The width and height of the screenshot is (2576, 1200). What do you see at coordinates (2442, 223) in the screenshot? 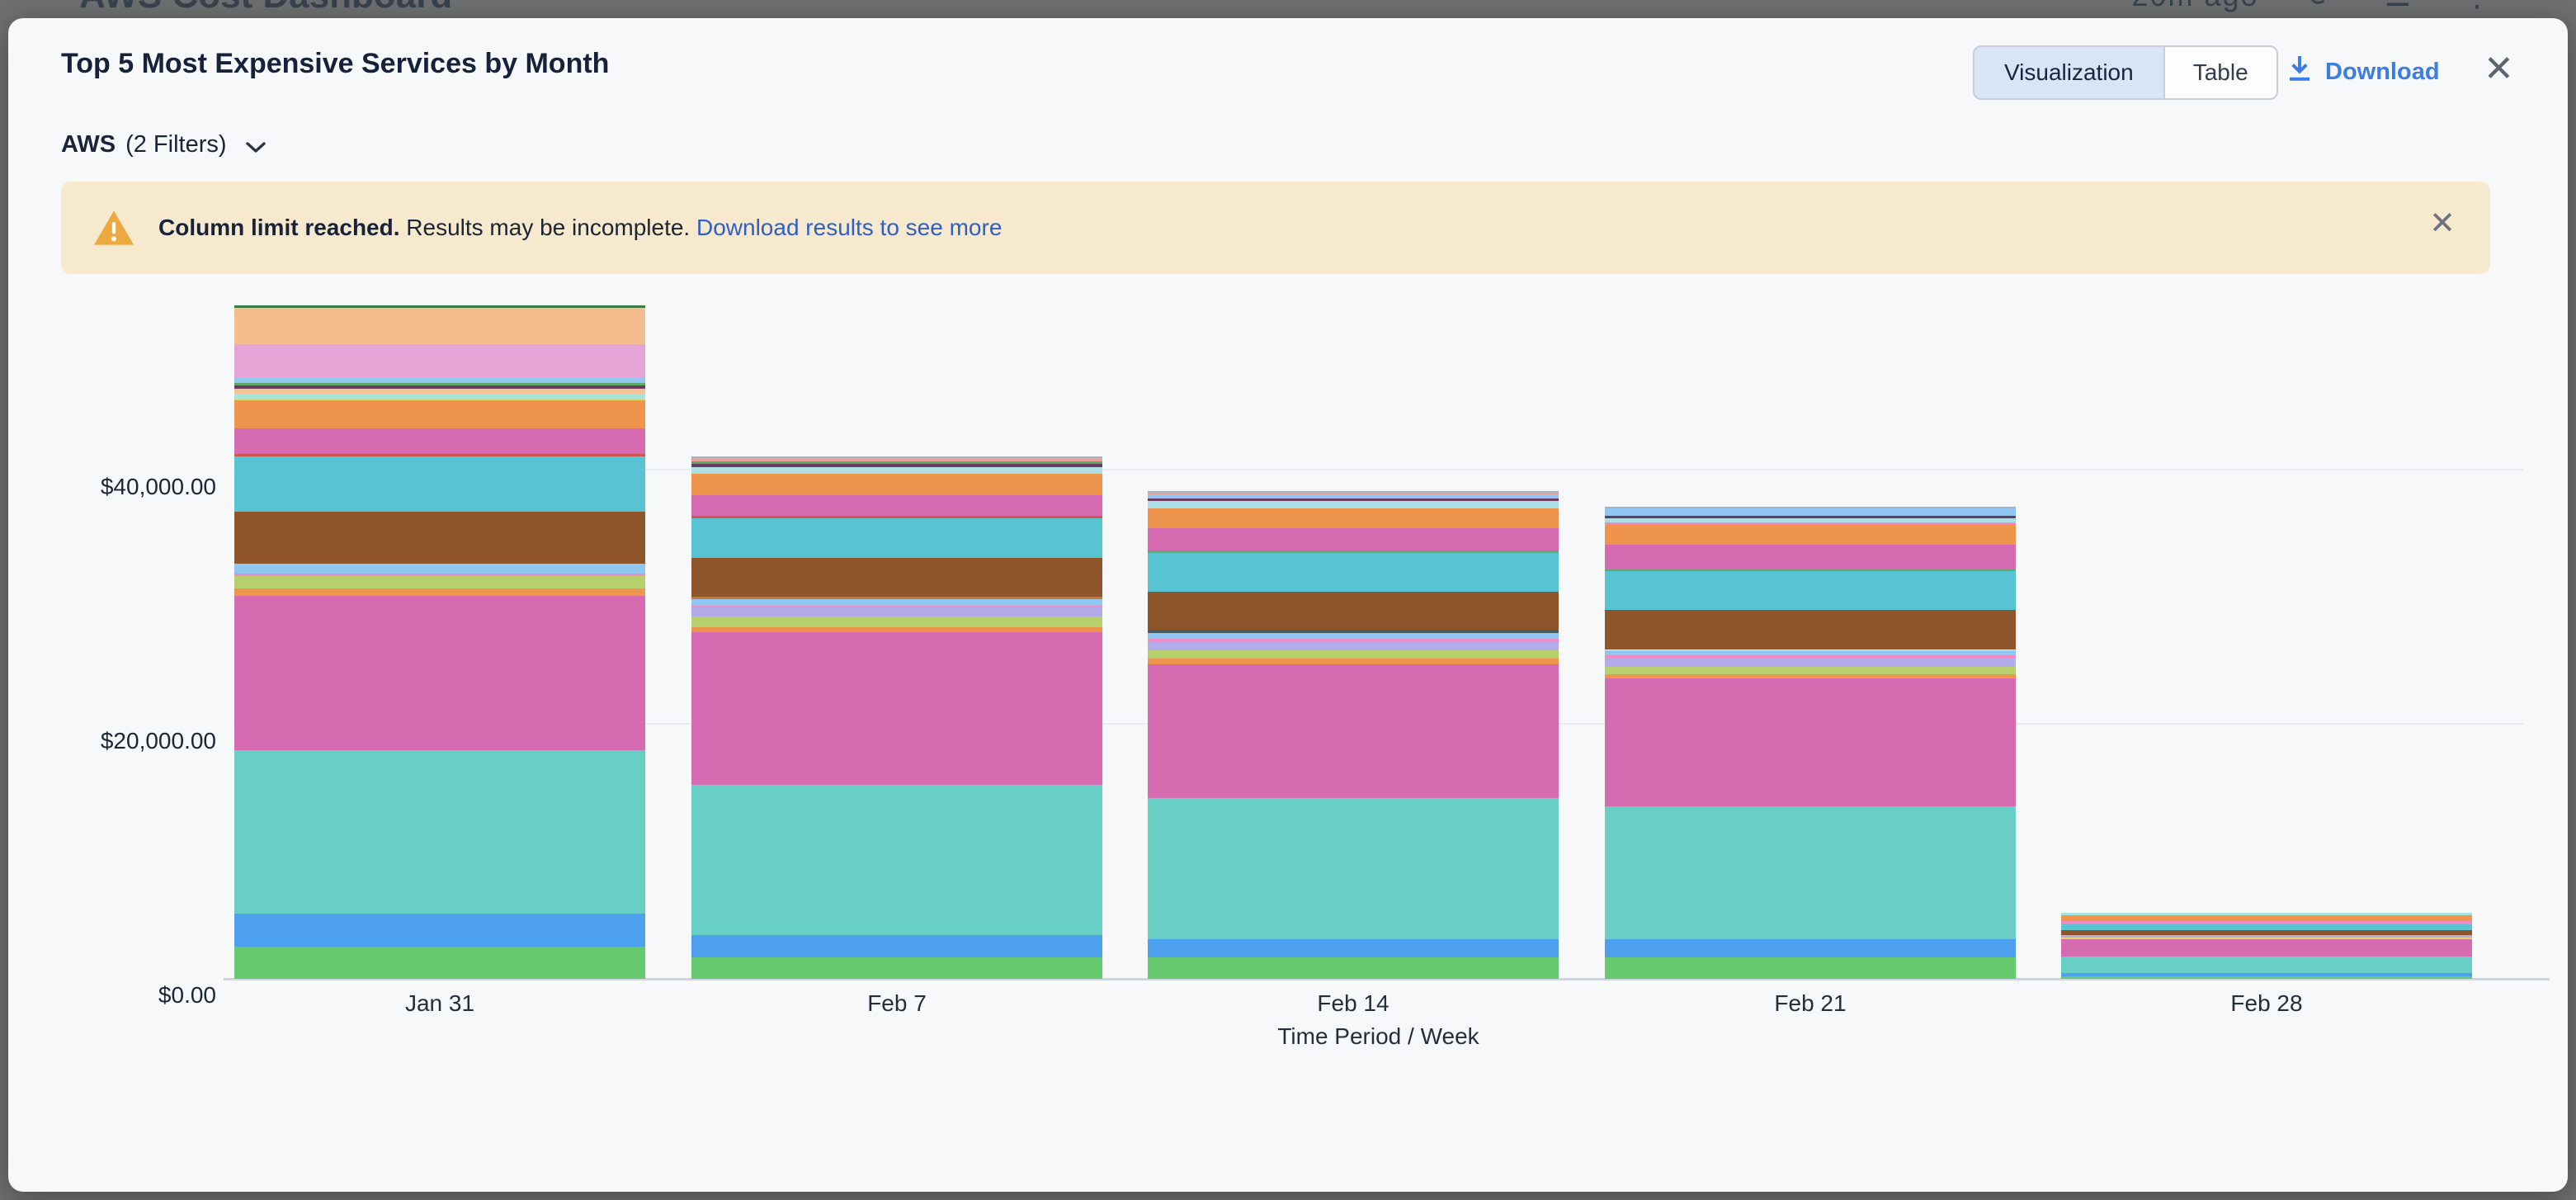
I see `banner-close-icon: ✕` at bounding box center [2442, 223].